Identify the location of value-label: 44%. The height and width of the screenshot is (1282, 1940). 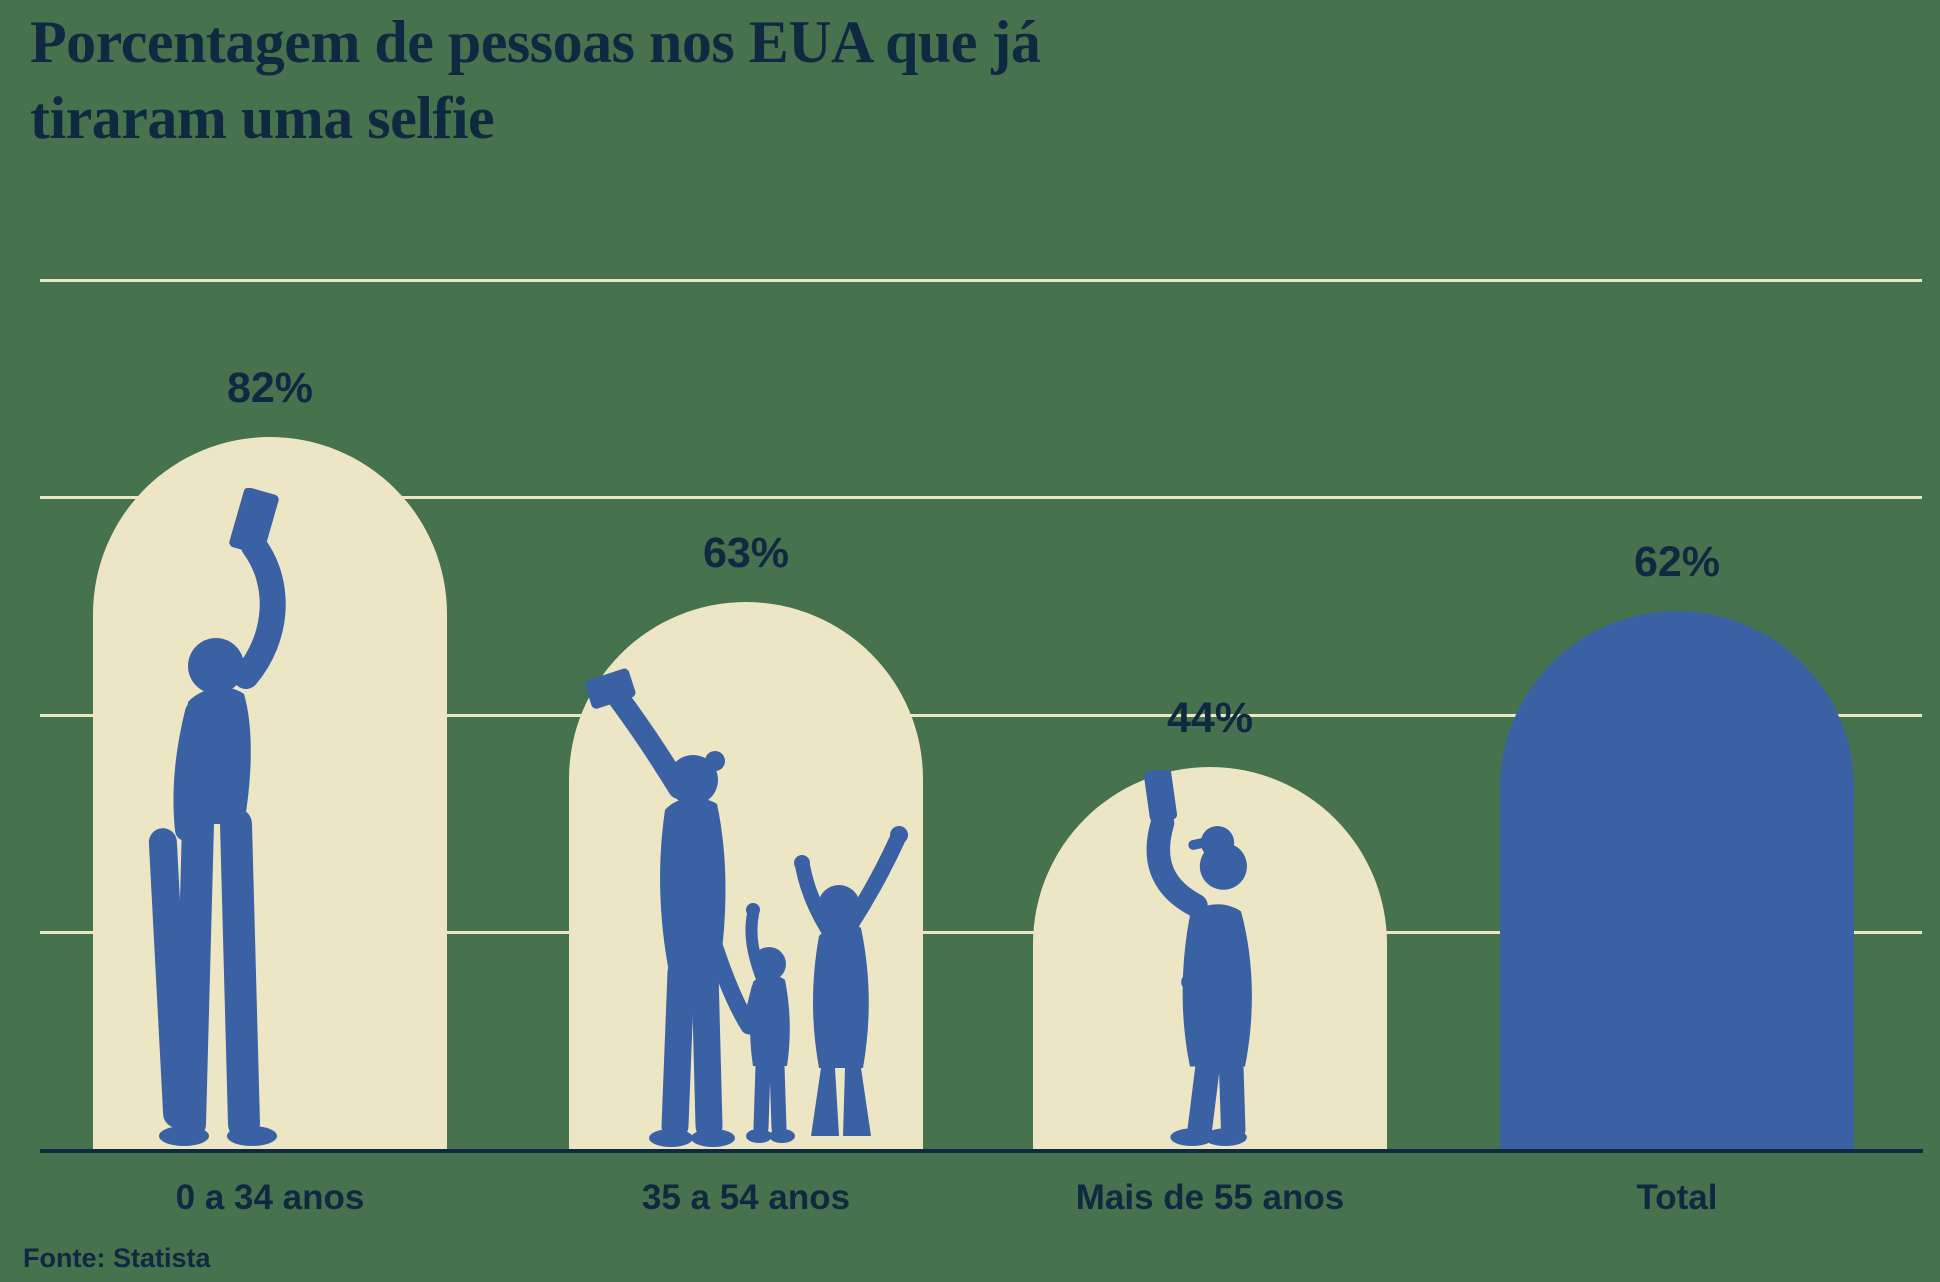
(1210, 718).